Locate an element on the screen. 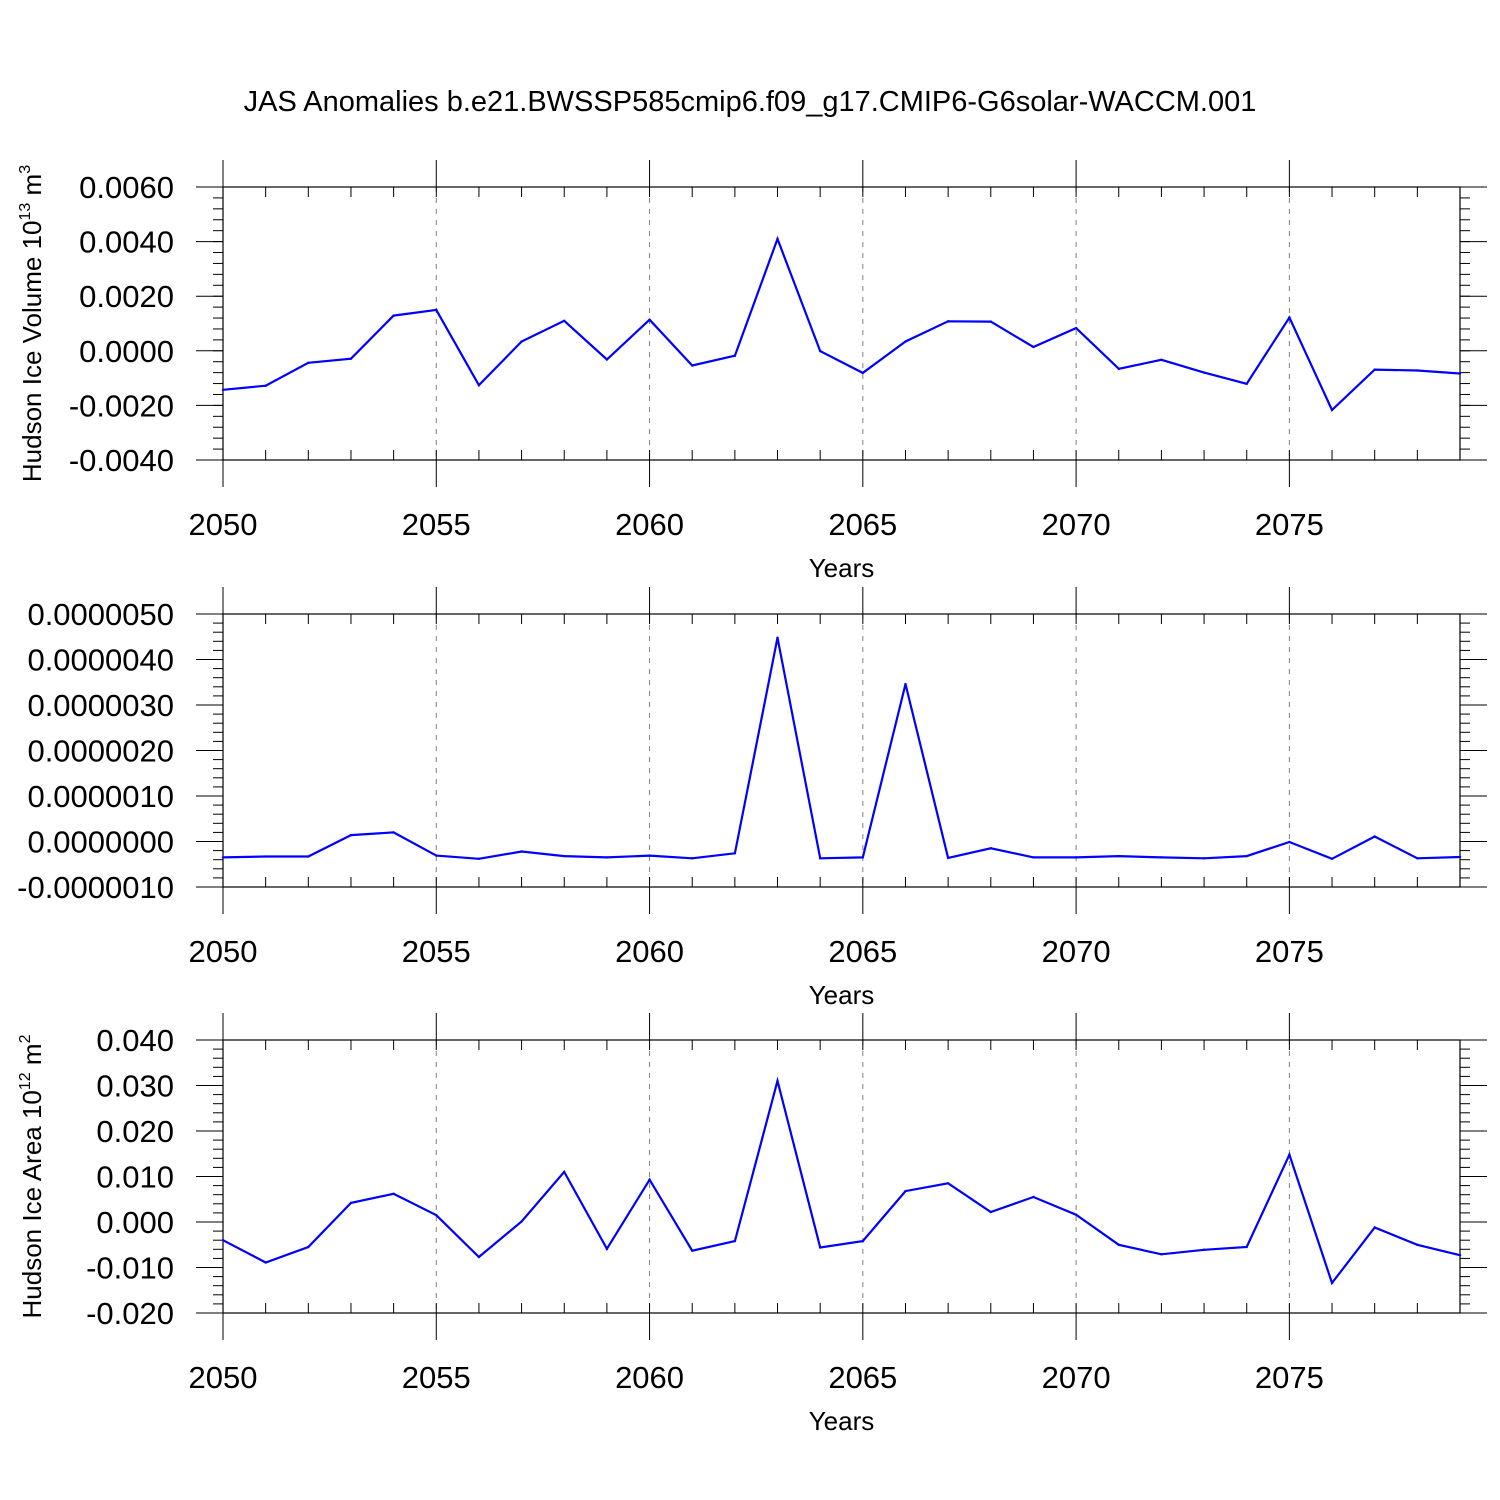  y-tick-label: 0.0040 is located at coordinates (126, 242).